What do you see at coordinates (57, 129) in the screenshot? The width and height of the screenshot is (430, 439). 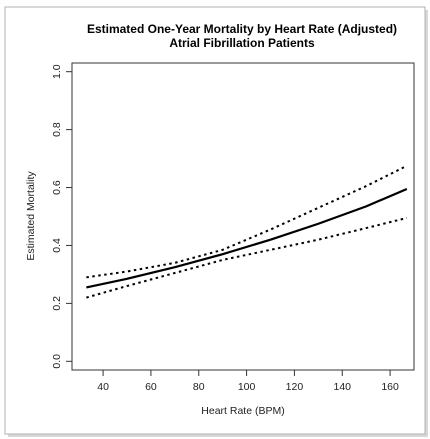 I see `y-tick-label: 0.8` at bounding box center [57, 129].